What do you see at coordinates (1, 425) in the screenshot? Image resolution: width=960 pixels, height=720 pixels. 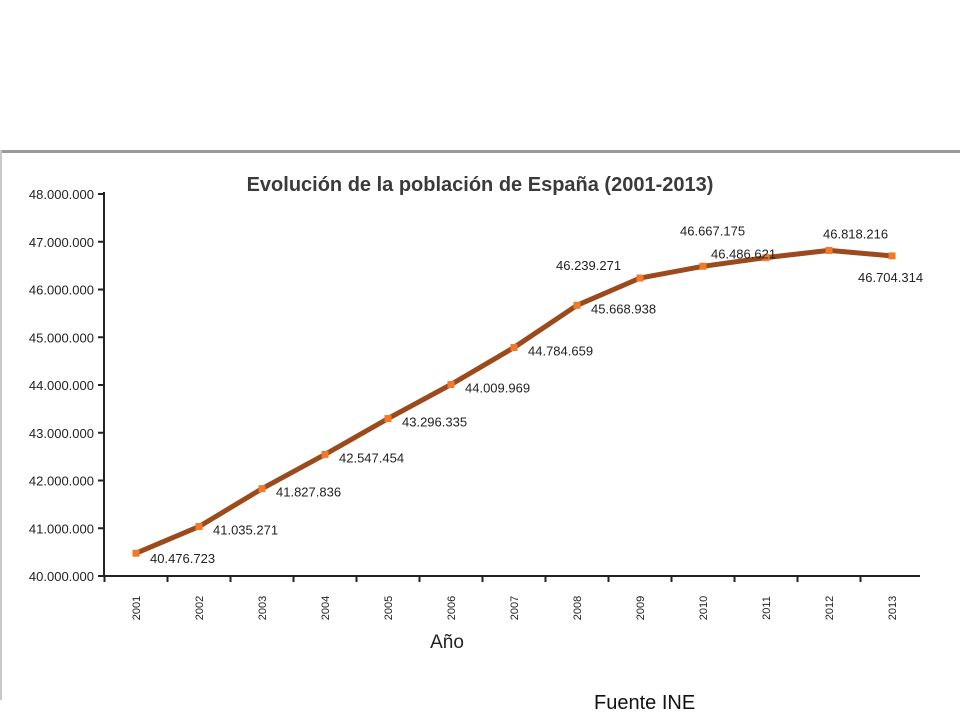 I see `left-divider` at bounding box center [1, 425].